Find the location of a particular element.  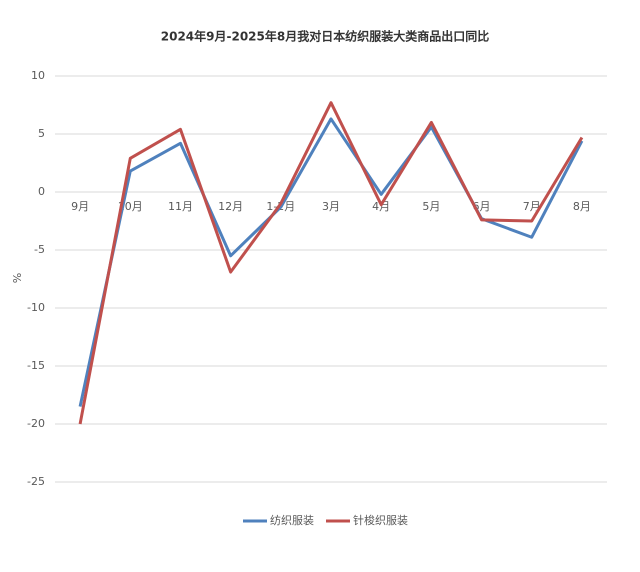

x-tick-label: 9月 is located at coordinates (80, 206).